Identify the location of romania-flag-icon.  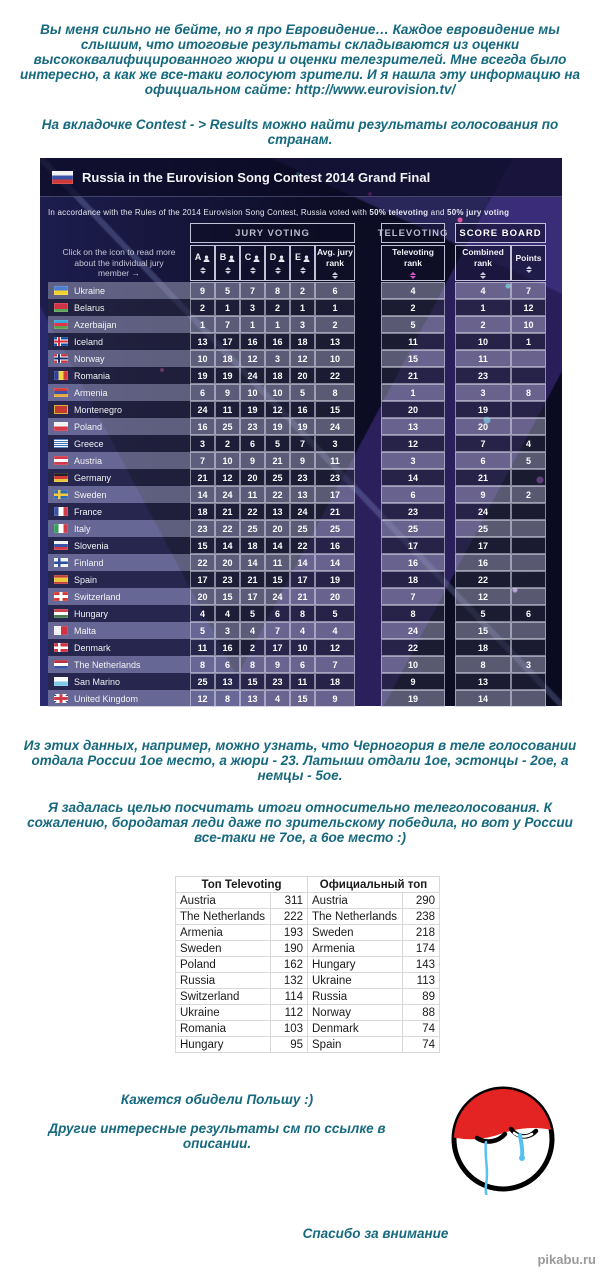
(61, 375).